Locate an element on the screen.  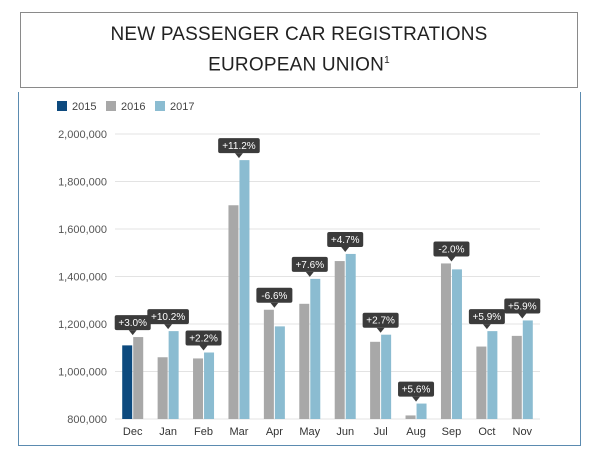
change-badge: -2.0% is located at coordinates (451, 251).